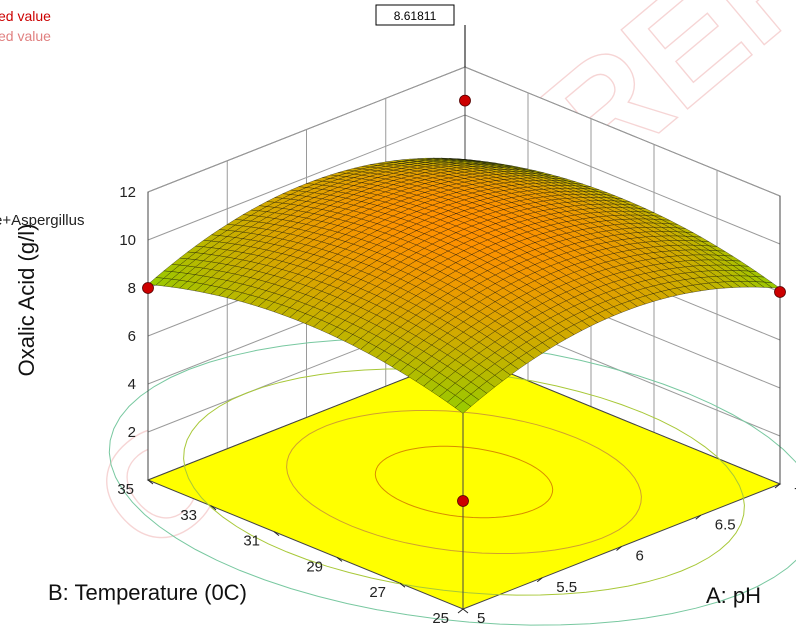 The image size is (796, 626). Describe the element at coordinates (127, 240) in the screenshot. I see `z-tick-label: 10` at that location.